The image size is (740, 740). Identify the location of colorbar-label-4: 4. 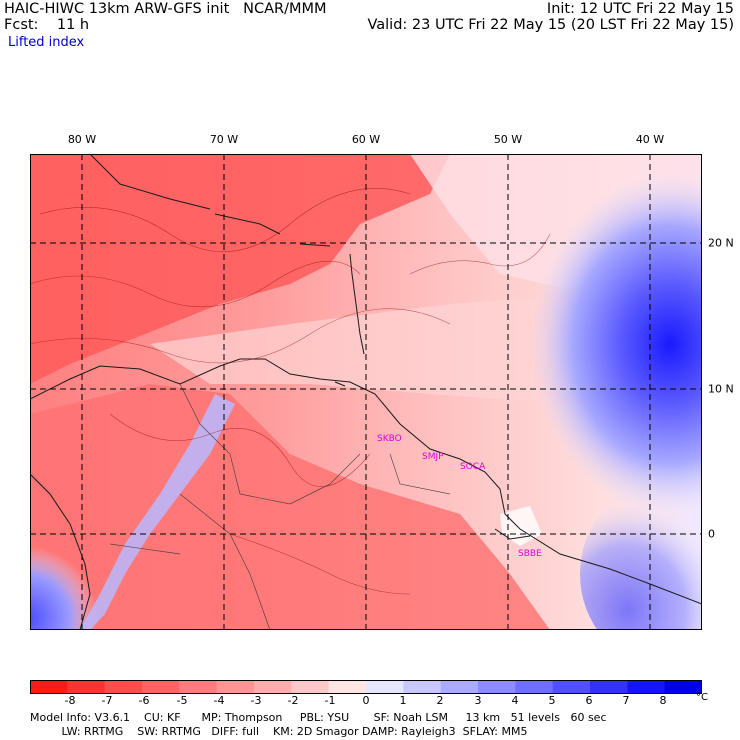
(515, 700).